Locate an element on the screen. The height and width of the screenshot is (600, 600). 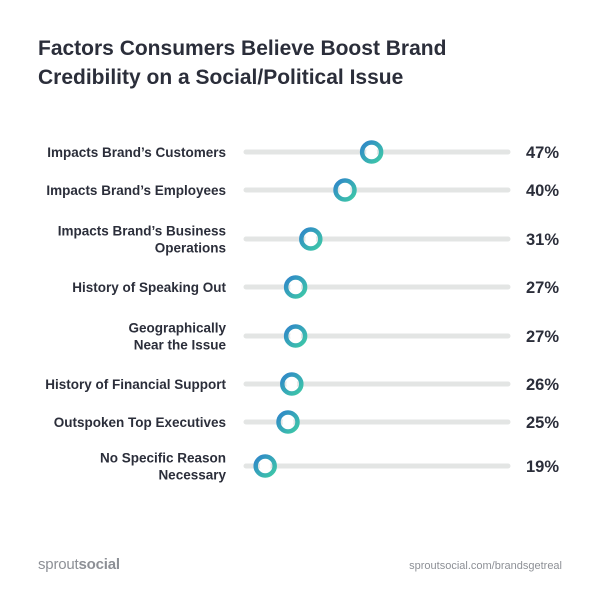
category-label: Impacts Brand’s Customers is located at coordinates (136, 152).